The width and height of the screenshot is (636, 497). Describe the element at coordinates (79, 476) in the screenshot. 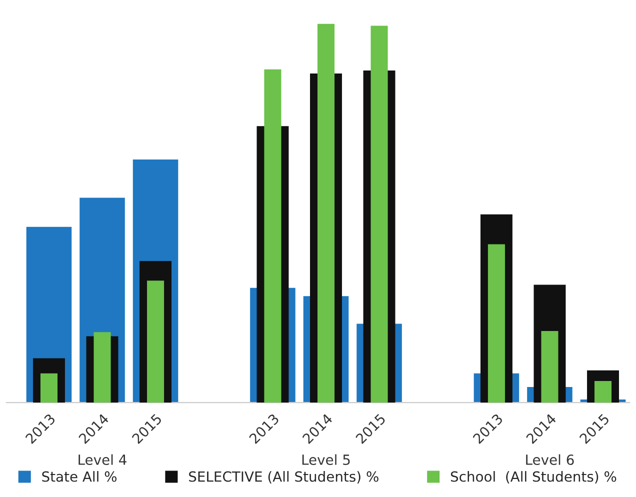

I see `legend-label: State All %` at that location.